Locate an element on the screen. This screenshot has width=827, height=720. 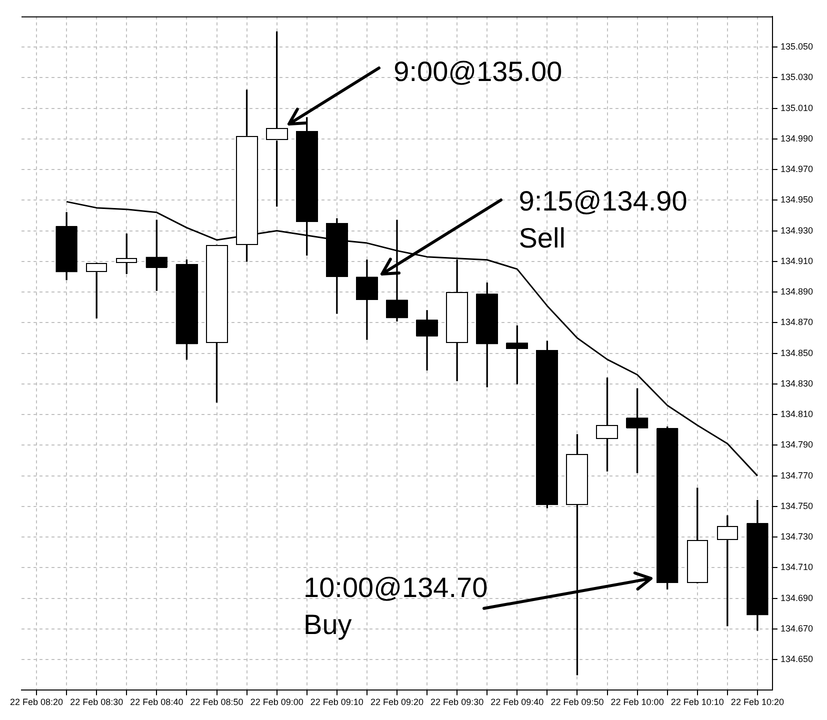
x-tick-label: 22 Feb 09:50 is located at coordinates (577, 702).